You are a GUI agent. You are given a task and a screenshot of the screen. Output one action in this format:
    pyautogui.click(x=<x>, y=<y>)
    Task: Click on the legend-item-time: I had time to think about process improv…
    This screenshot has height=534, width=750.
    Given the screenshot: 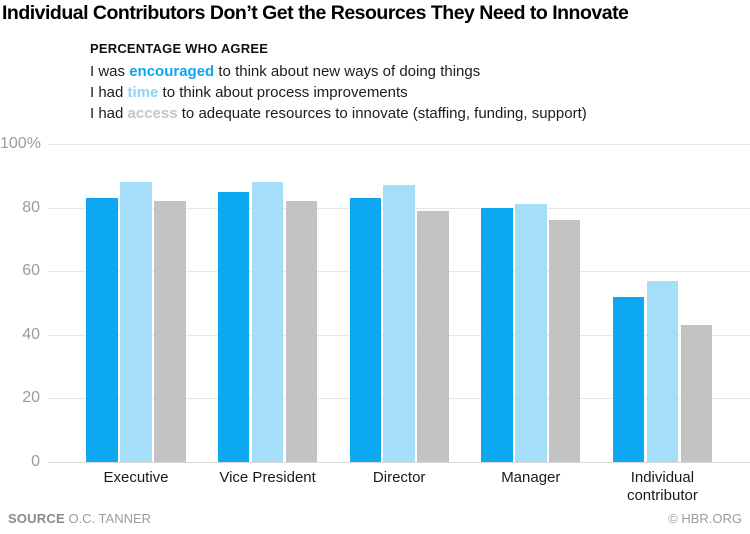 What is the action you would take?
    pyautogui.click(x=400, y=92)
    